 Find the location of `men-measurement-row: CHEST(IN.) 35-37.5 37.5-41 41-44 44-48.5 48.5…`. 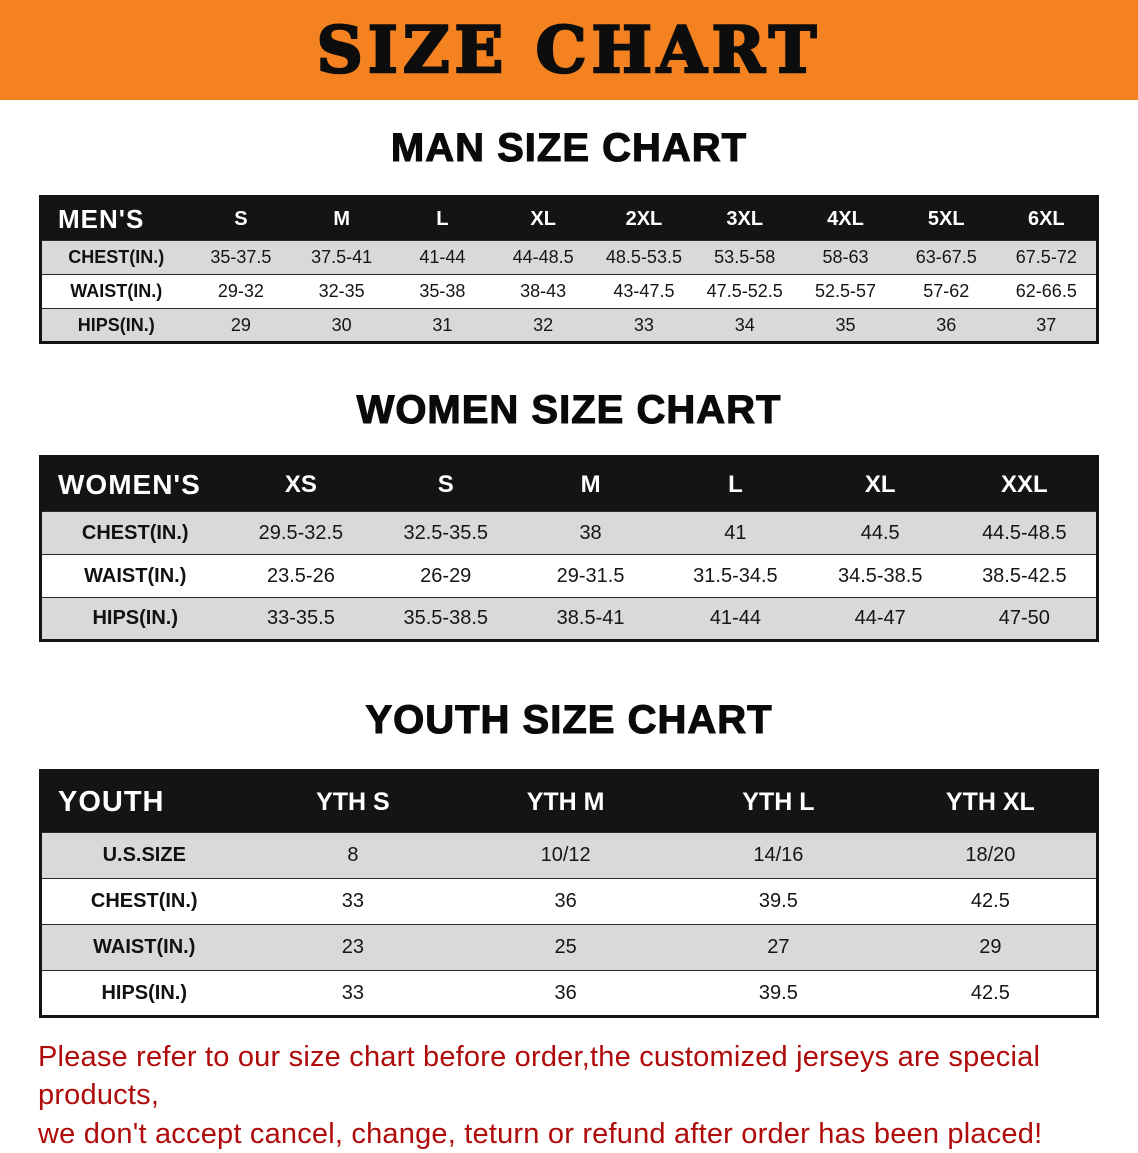

men-measurement-row: CHEST(IN.) 35-37.5 37.5-41 41-44 44-48.5 48.5… is located at coordinates (569, 257).